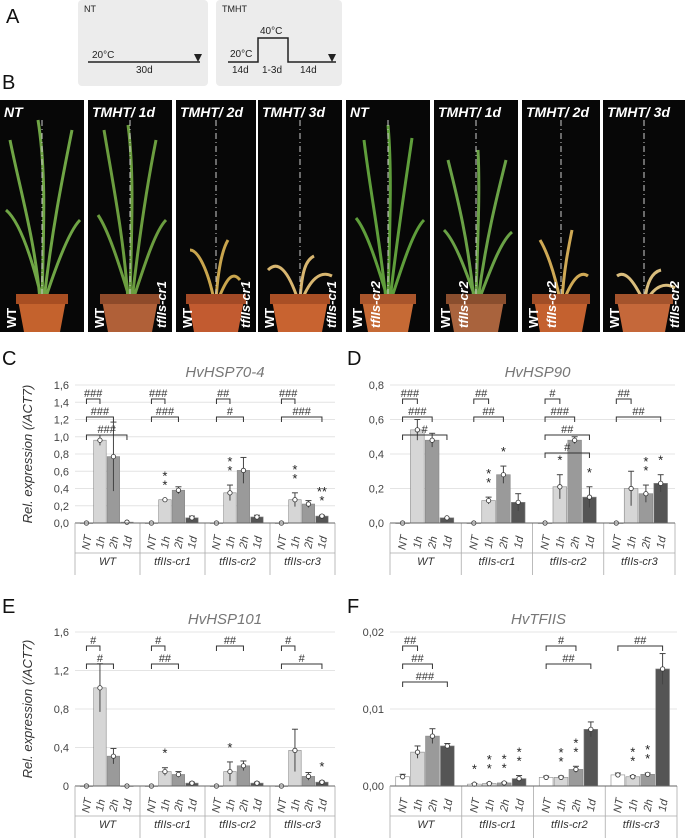  What do you see at coordinates (224, 372) in the screenshot?
I see `chart-title: HvHSP70-4` at bounding box center [224, 372].